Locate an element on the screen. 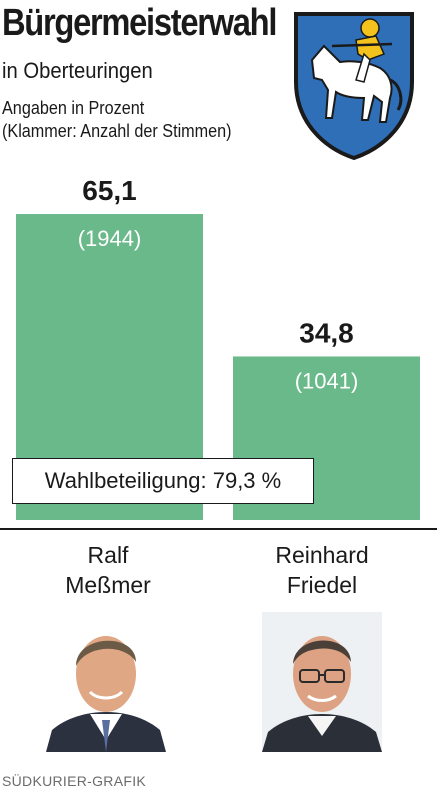 The image size is (437, 800). value-label-1: 65,1 is located at coordinates (109, 190).